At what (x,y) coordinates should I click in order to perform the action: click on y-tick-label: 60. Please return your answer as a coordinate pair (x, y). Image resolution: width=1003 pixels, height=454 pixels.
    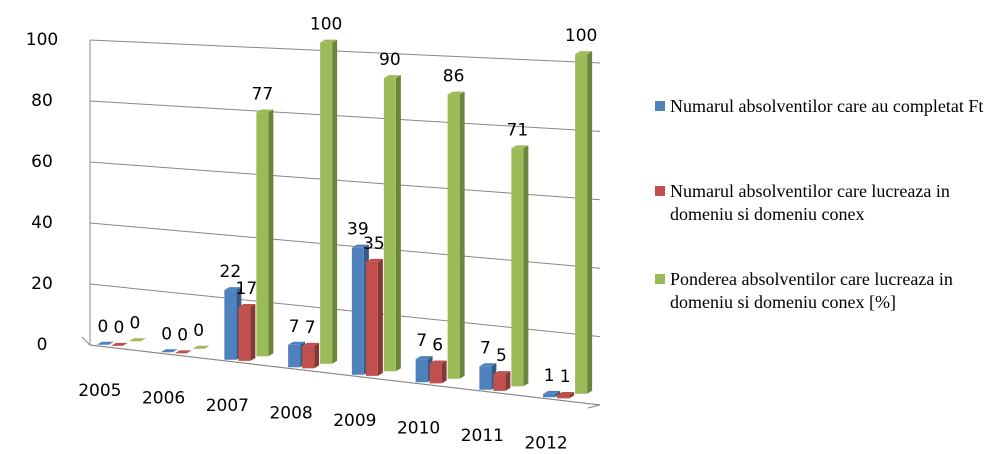
    Looking at the image, I should click on (42, 162).